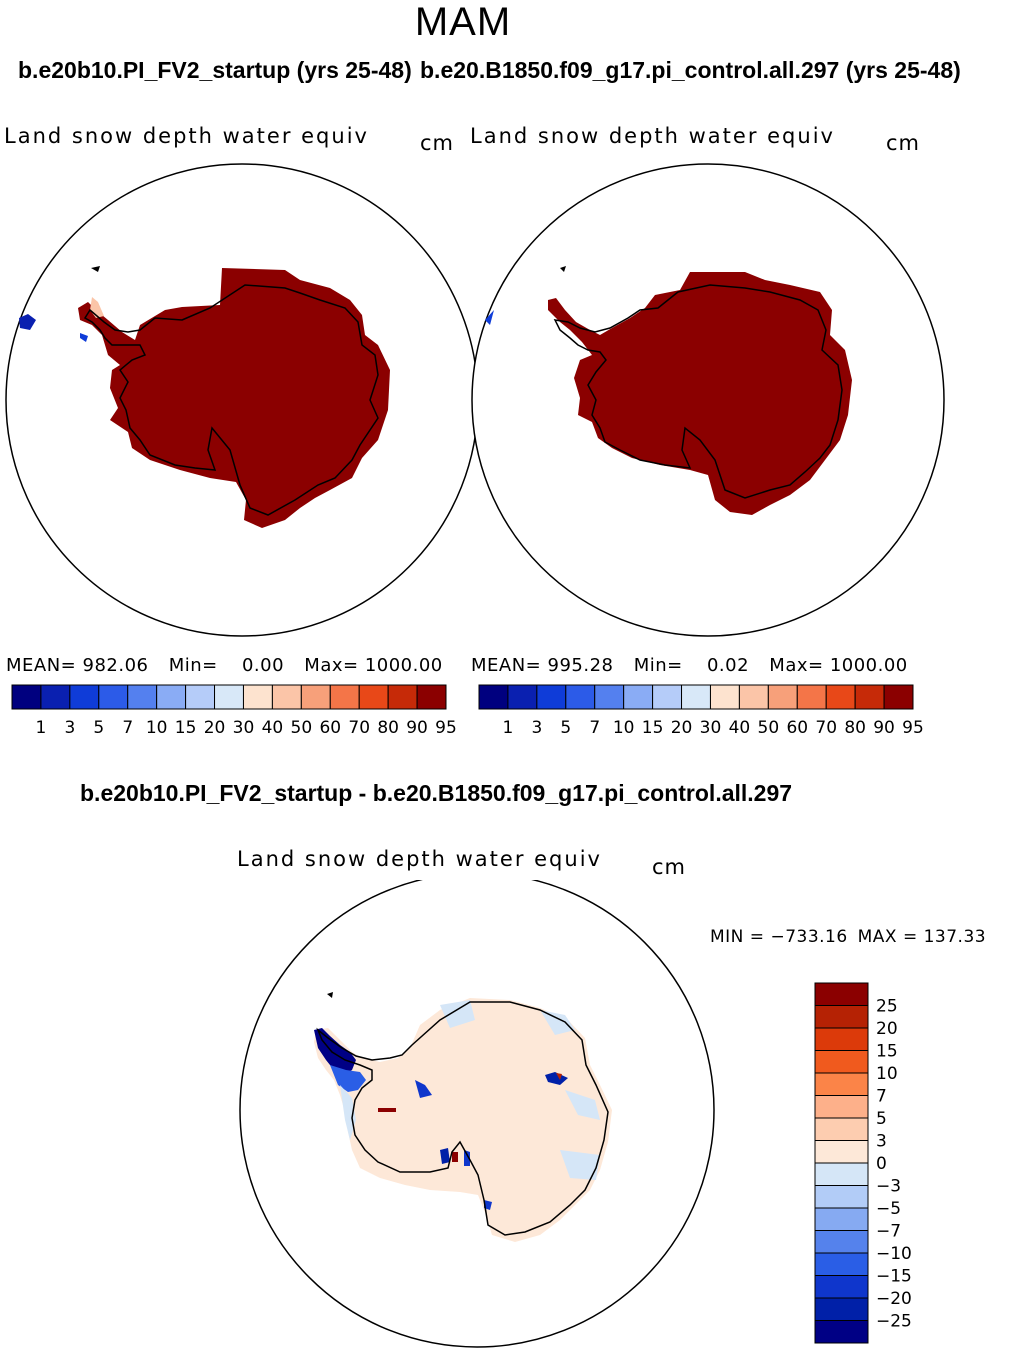 The height and width of the screenshot is (1352, 1019). I want to click on diff-colorbar-tick-label: 0, so click(881, 1164).